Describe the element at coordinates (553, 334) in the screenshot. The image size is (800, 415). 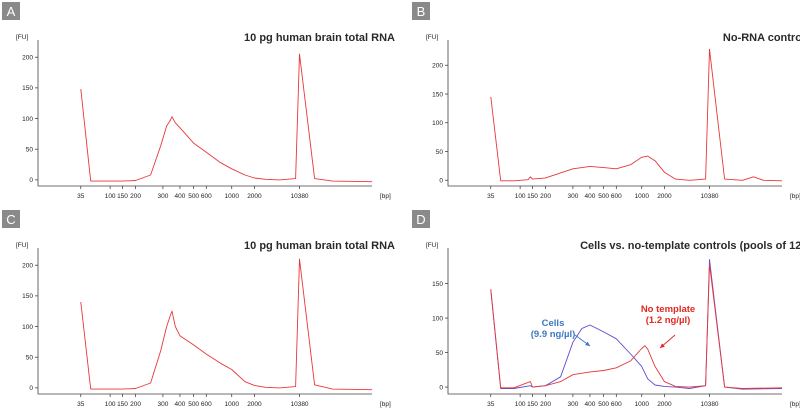
I see `annotation-label: (9.9 ng/µl)` at that location.